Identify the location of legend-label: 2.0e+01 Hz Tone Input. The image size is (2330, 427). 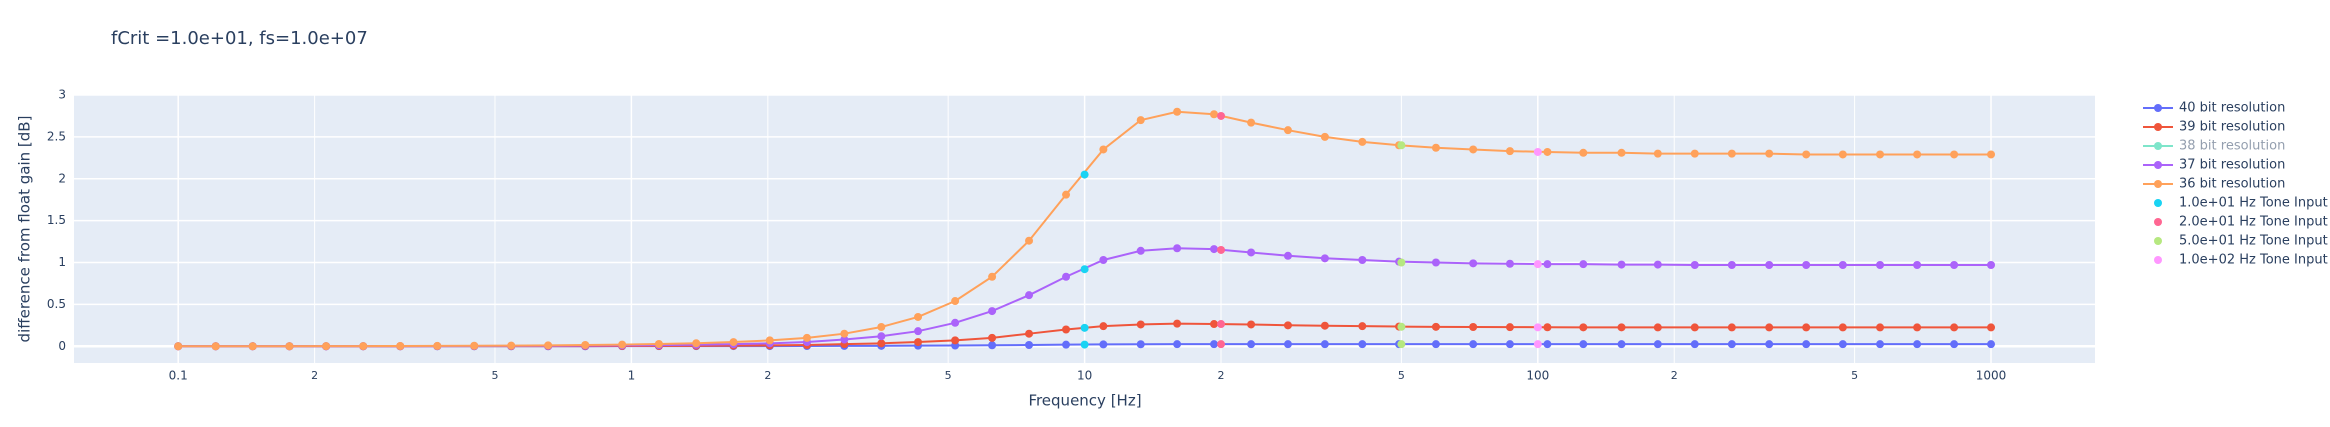
(2253, 222).